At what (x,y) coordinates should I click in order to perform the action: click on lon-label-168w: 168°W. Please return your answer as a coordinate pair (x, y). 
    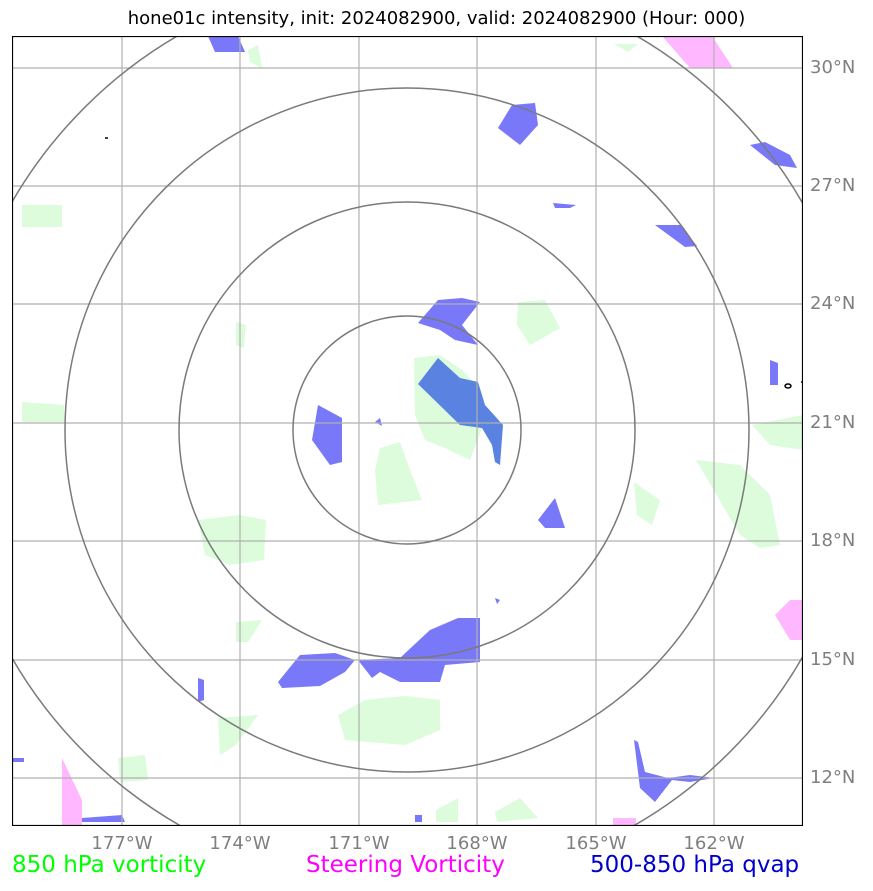
    Looking at the image, I should click on (477, 843).